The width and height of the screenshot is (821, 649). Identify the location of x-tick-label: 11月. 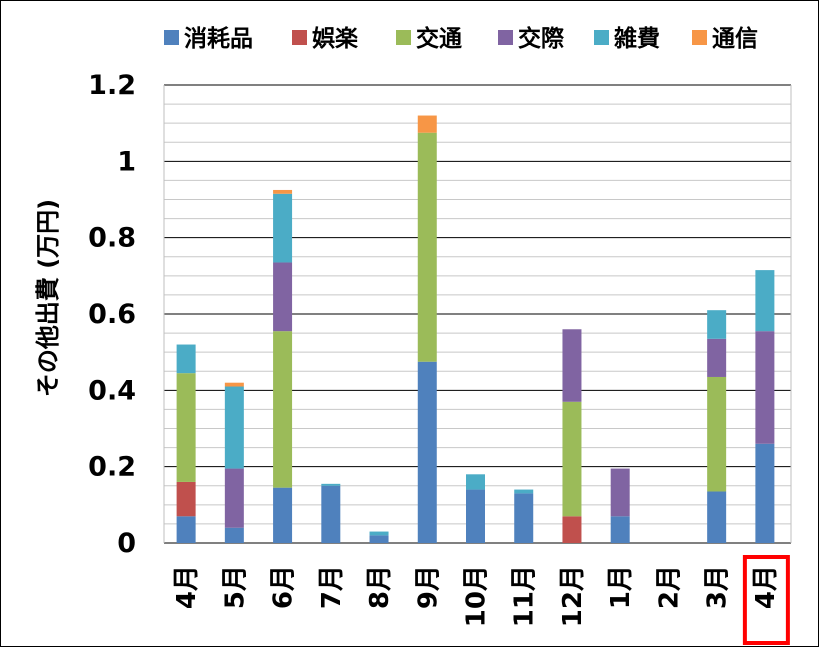
(525, 596).